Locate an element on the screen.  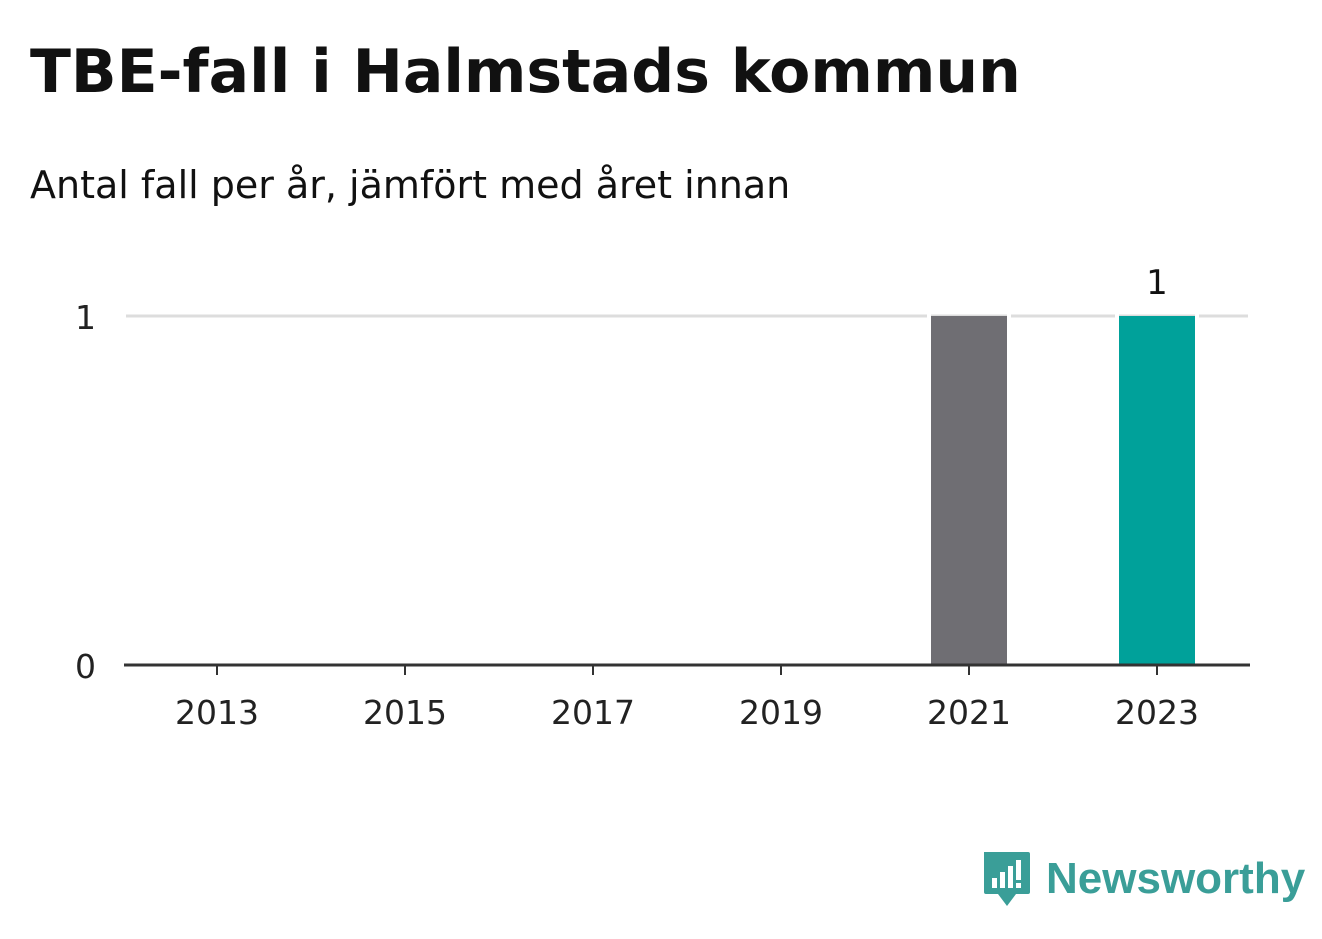
bar-2021 is located at coordinates (969, 490).